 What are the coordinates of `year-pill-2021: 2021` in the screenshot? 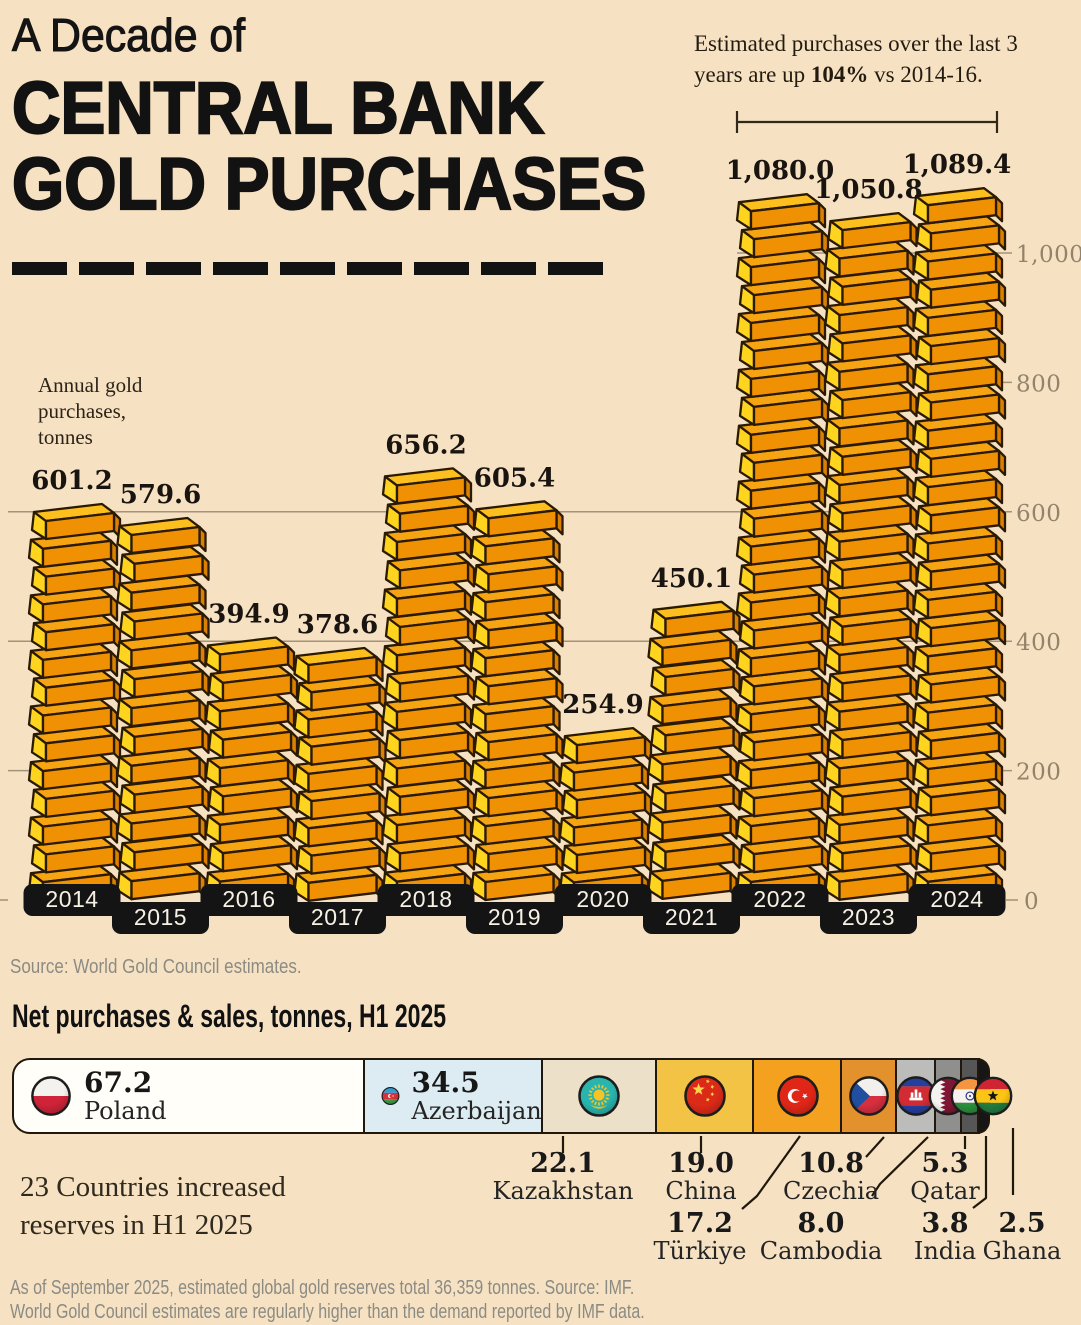 It's located at (691, 918).